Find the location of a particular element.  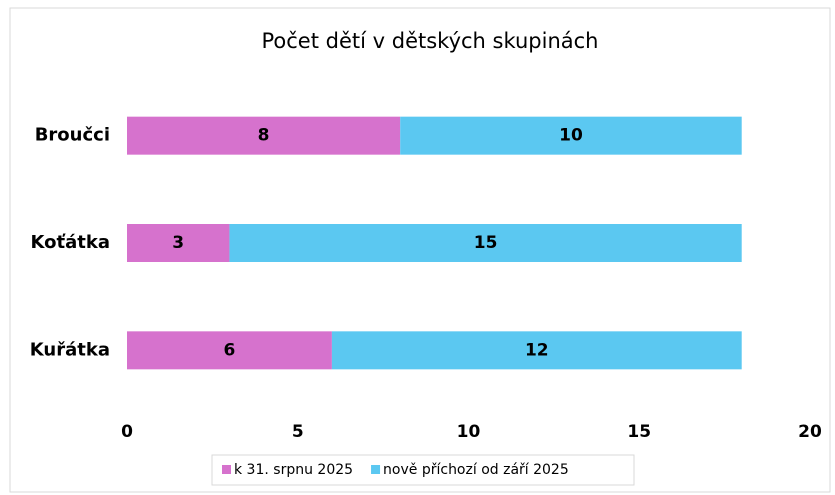

data-label: 12 is located at coordinates (537, 350).